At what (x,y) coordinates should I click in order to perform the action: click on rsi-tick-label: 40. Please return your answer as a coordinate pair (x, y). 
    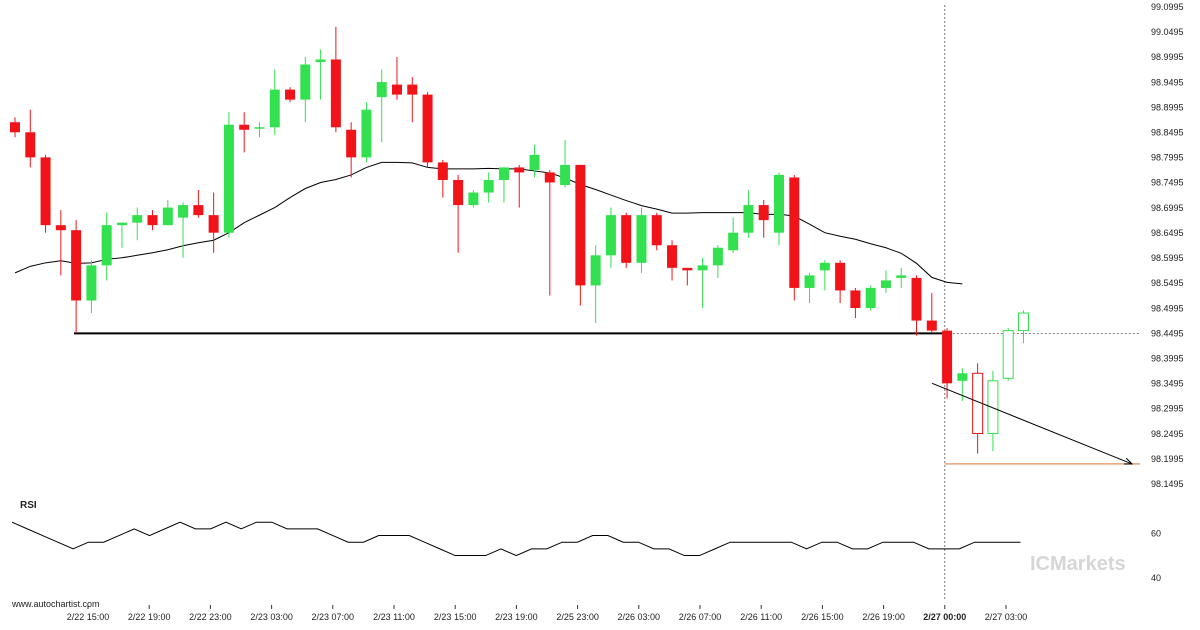
    Looking at the image, I should click on (1156, 578).